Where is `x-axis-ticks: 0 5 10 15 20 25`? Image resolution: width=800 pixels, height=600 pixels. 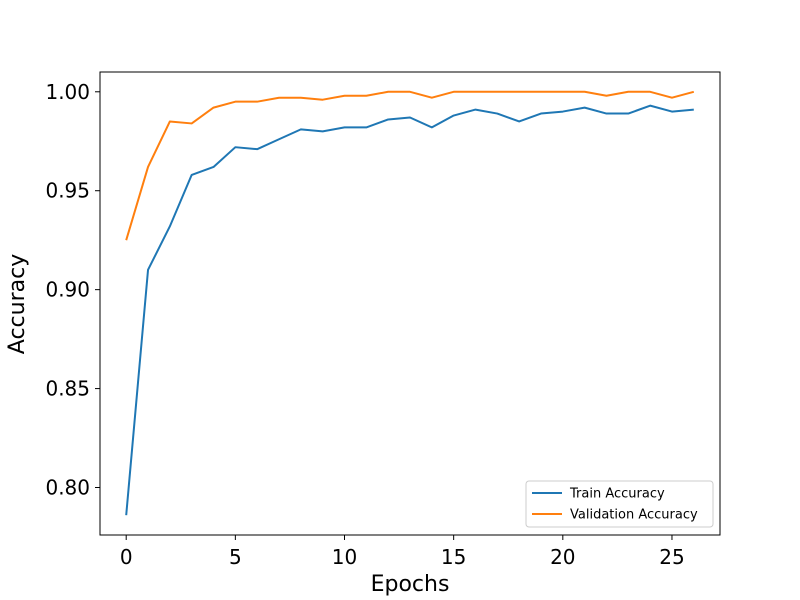
x-axis-ticks: 0 5 10 15 20 25 is located at coordinates (402, 552).